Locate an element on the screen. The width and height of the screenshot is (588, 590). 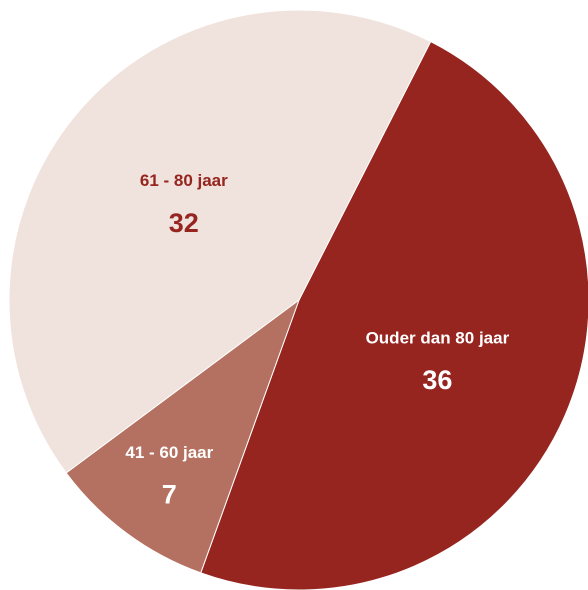
slice-value: 36 is located at coordinates (437, 380).